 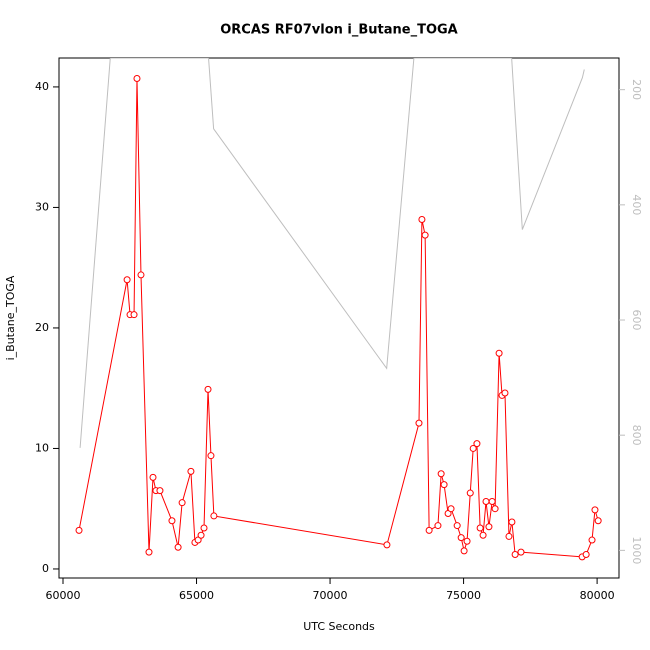 What do you see at coordinates (636, 89) in the screenshot?
I see `y2-tick-label: 200` at bounding box center [636, 89].